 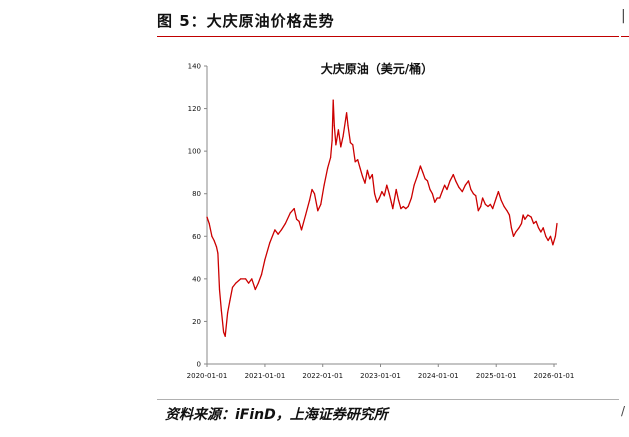 I want to click on footer-rule, so click(x=388, y=399).